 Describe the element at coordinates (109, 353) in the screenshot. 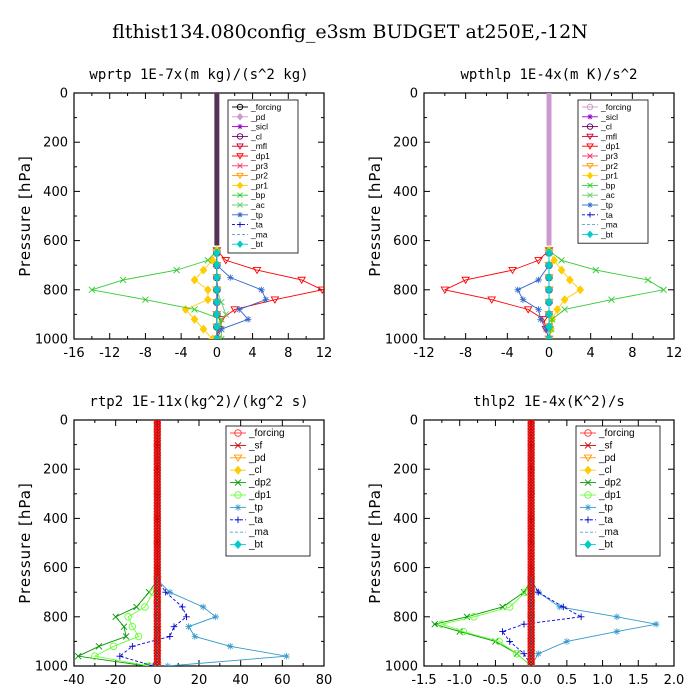

I see `x-tick-label: -12` at that location.